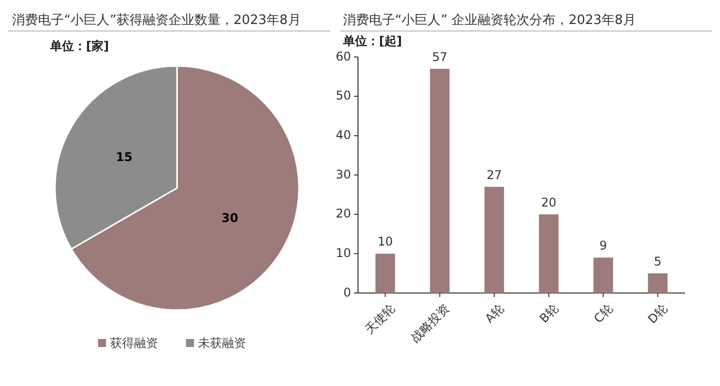  I want to click on data-label: 10, so click(385, 241).